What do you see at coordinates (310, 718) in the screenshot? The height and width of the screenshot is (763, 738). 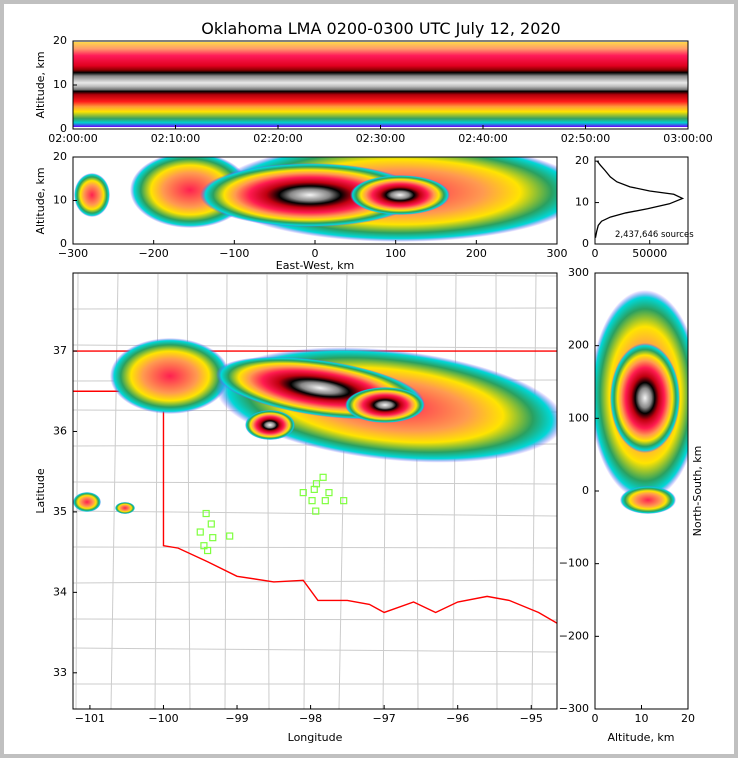 I see `x-tick-label: −98` at bounding box center [310, 718].